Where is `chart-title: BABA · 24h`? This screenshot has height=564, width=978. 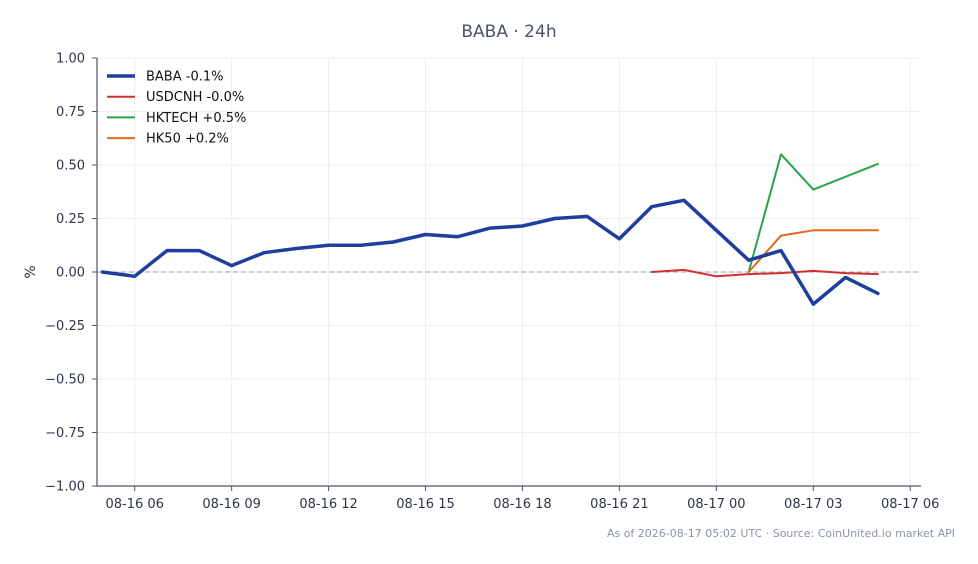 chart-title: BABA · 24h is located at coordinates (508, 32).